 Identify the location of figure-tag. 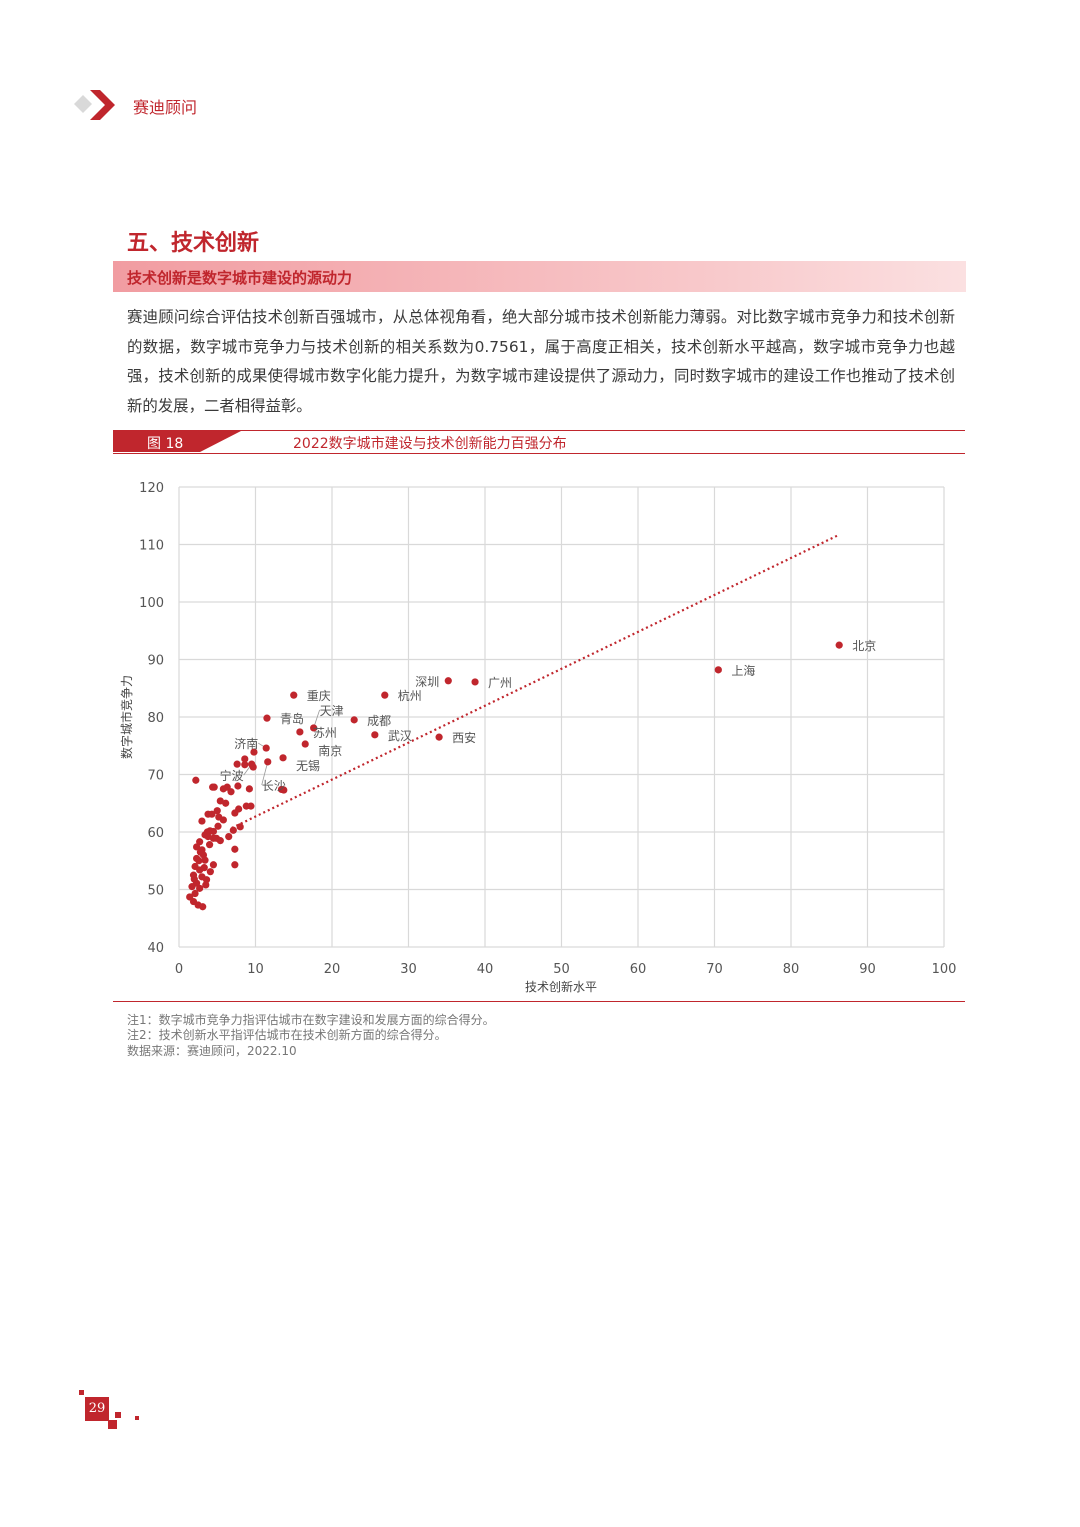
(177, 441).